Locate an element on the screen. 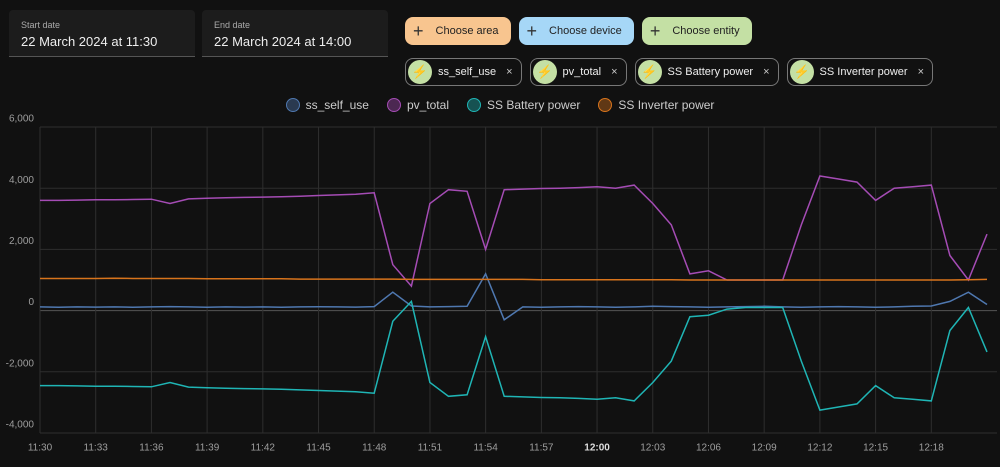 The width and height of the screenshot is (1000, 467). entity-chip: ⚡ SS Battery power × is located at coordinates (706, 72).